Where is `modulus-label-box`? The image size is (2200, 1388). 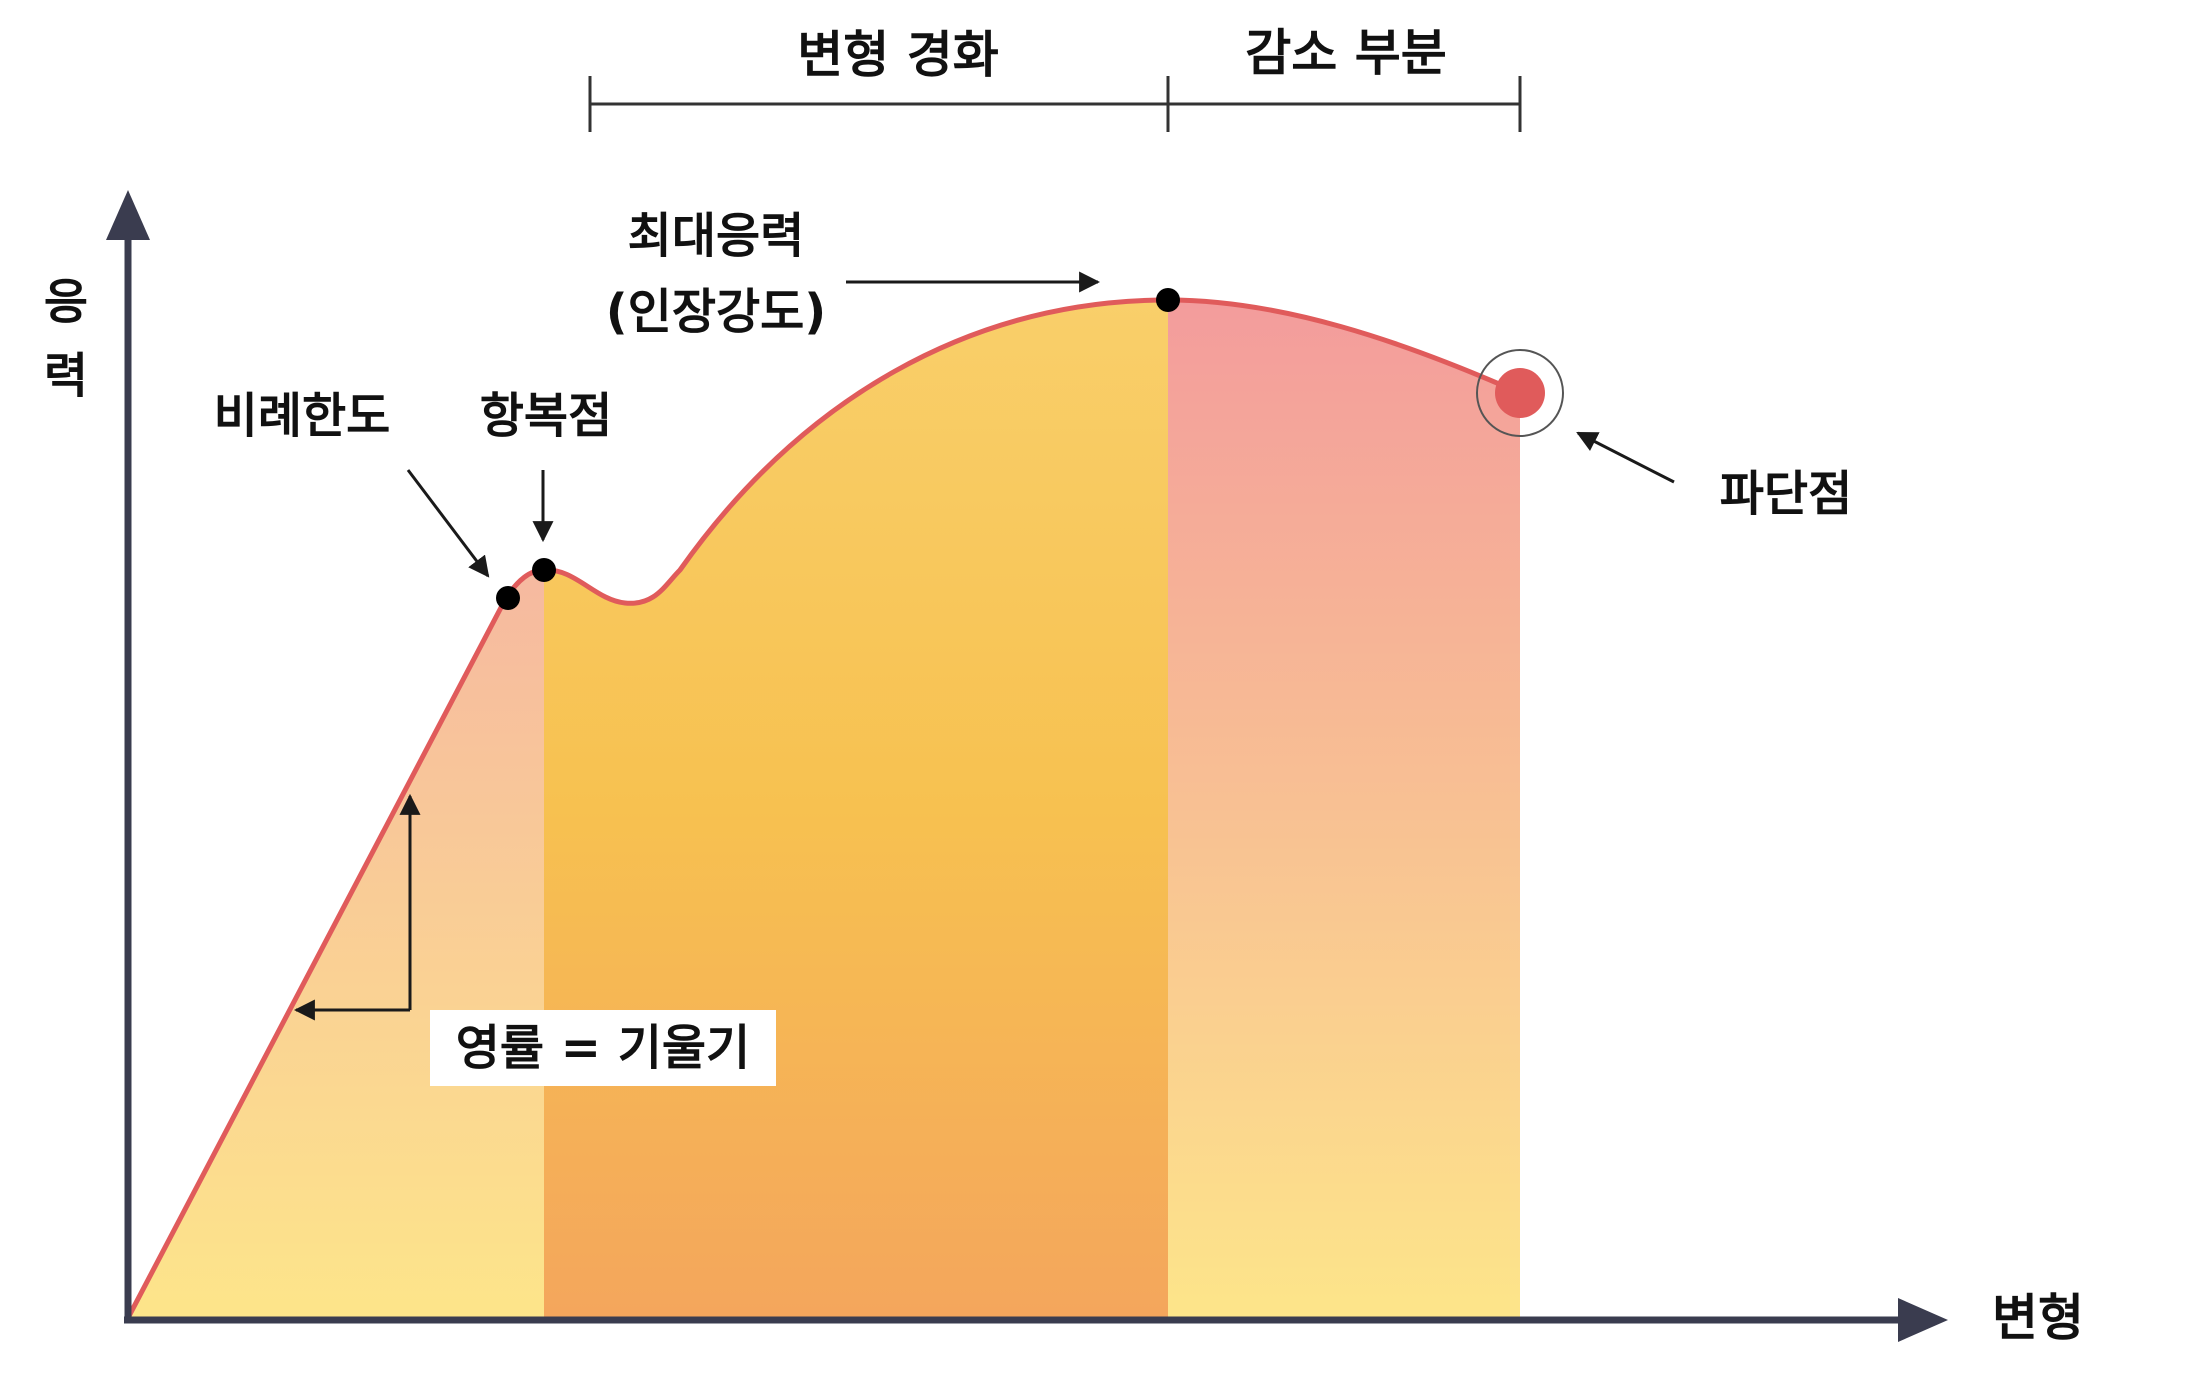
modulus-label-box is located at coordinates (603, 1048).